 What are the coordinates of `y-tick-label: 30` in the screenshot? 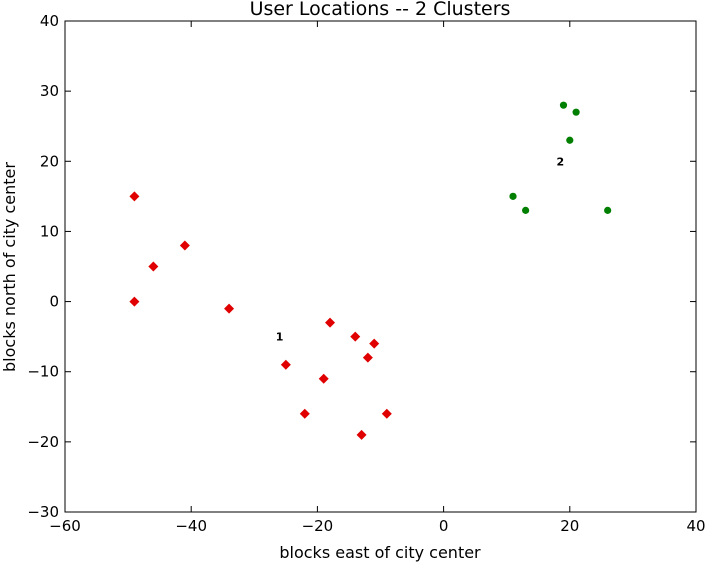 It's located at (49, 91).